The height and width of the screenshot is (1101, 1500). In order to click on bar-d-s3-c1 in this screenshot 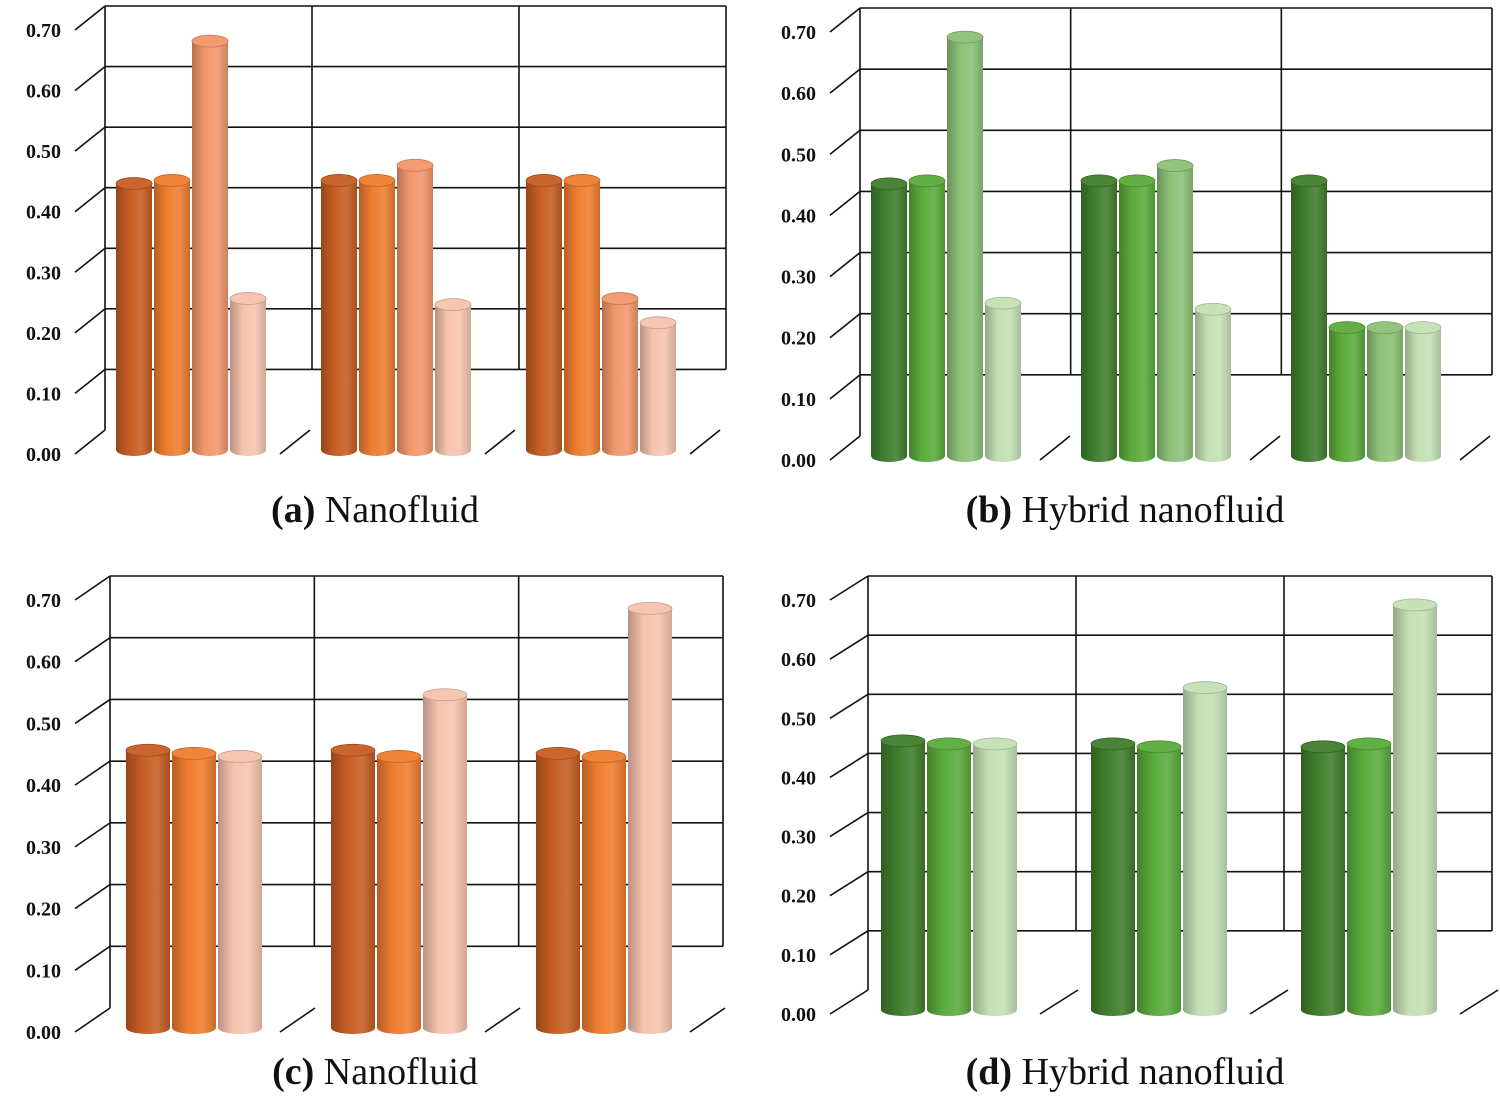, I will do `click(995, 876)`.